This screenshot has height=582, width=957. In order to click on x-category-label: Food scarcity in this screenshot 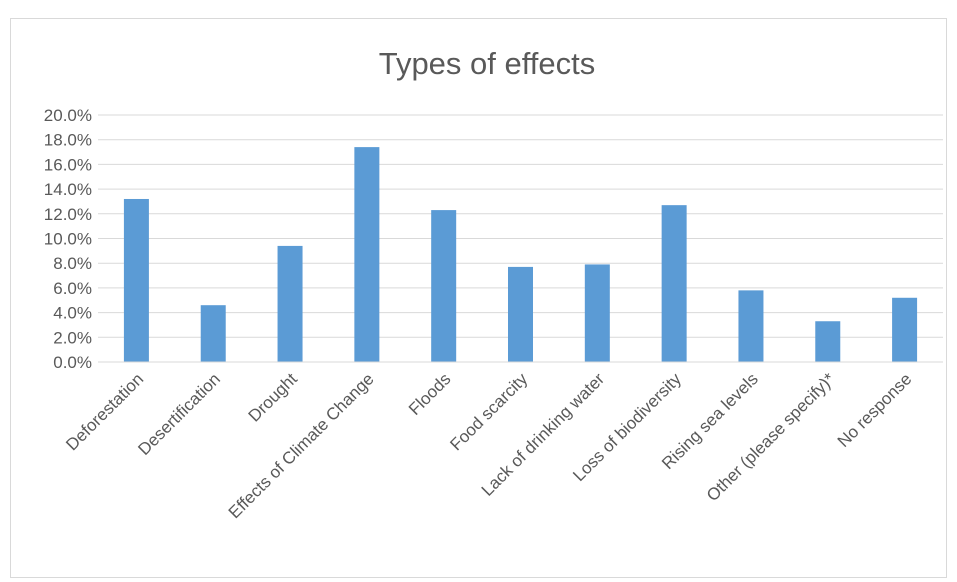, I will do `click(488, 411)`.